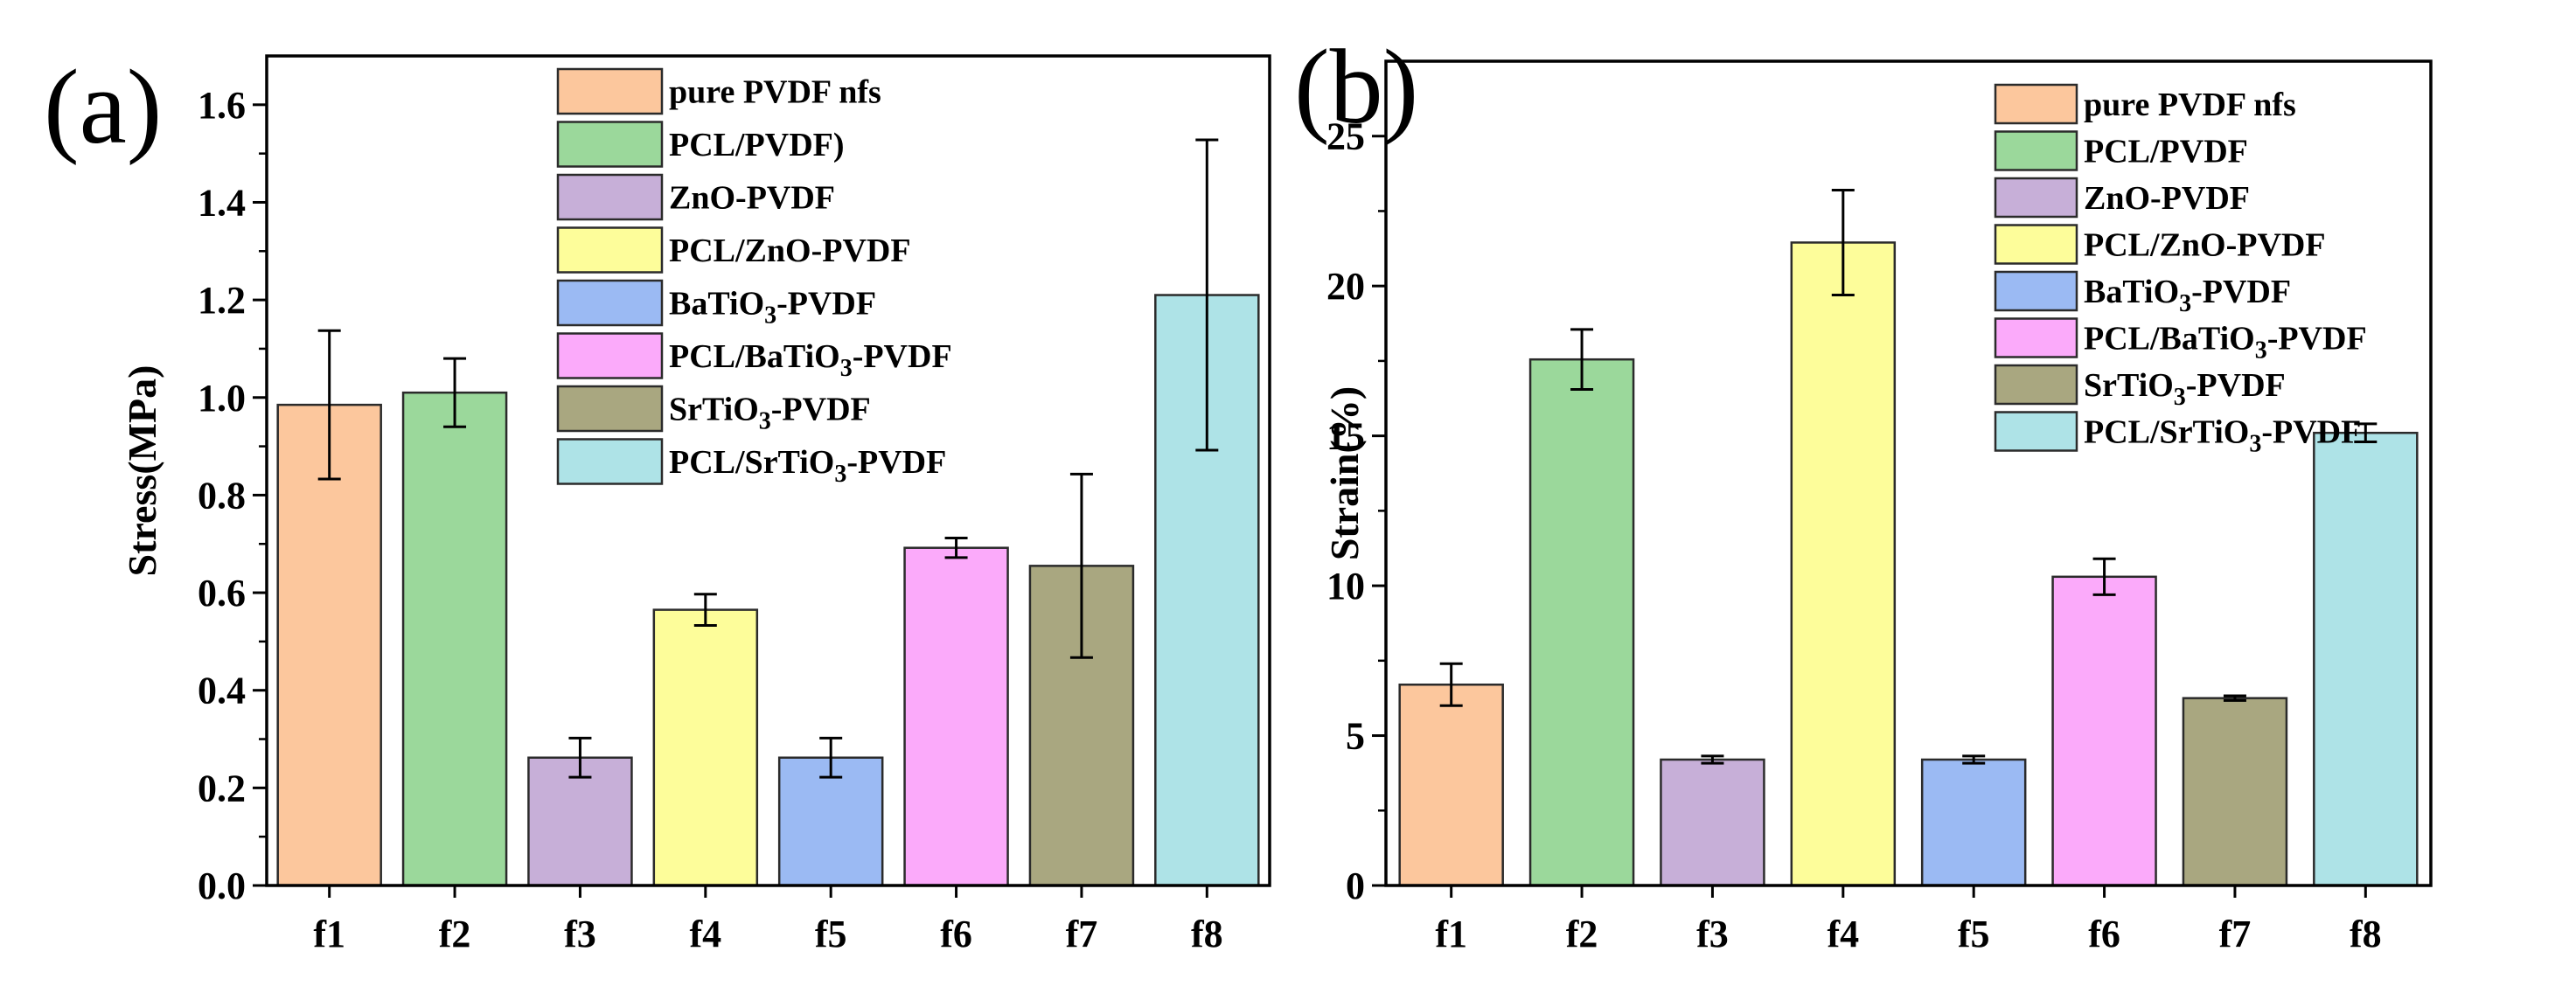  What do you see at coordinates (222, 886) in the screenshot?
I see `y-tick-label-0.0: 0.0` at bounding box center [222, 886].